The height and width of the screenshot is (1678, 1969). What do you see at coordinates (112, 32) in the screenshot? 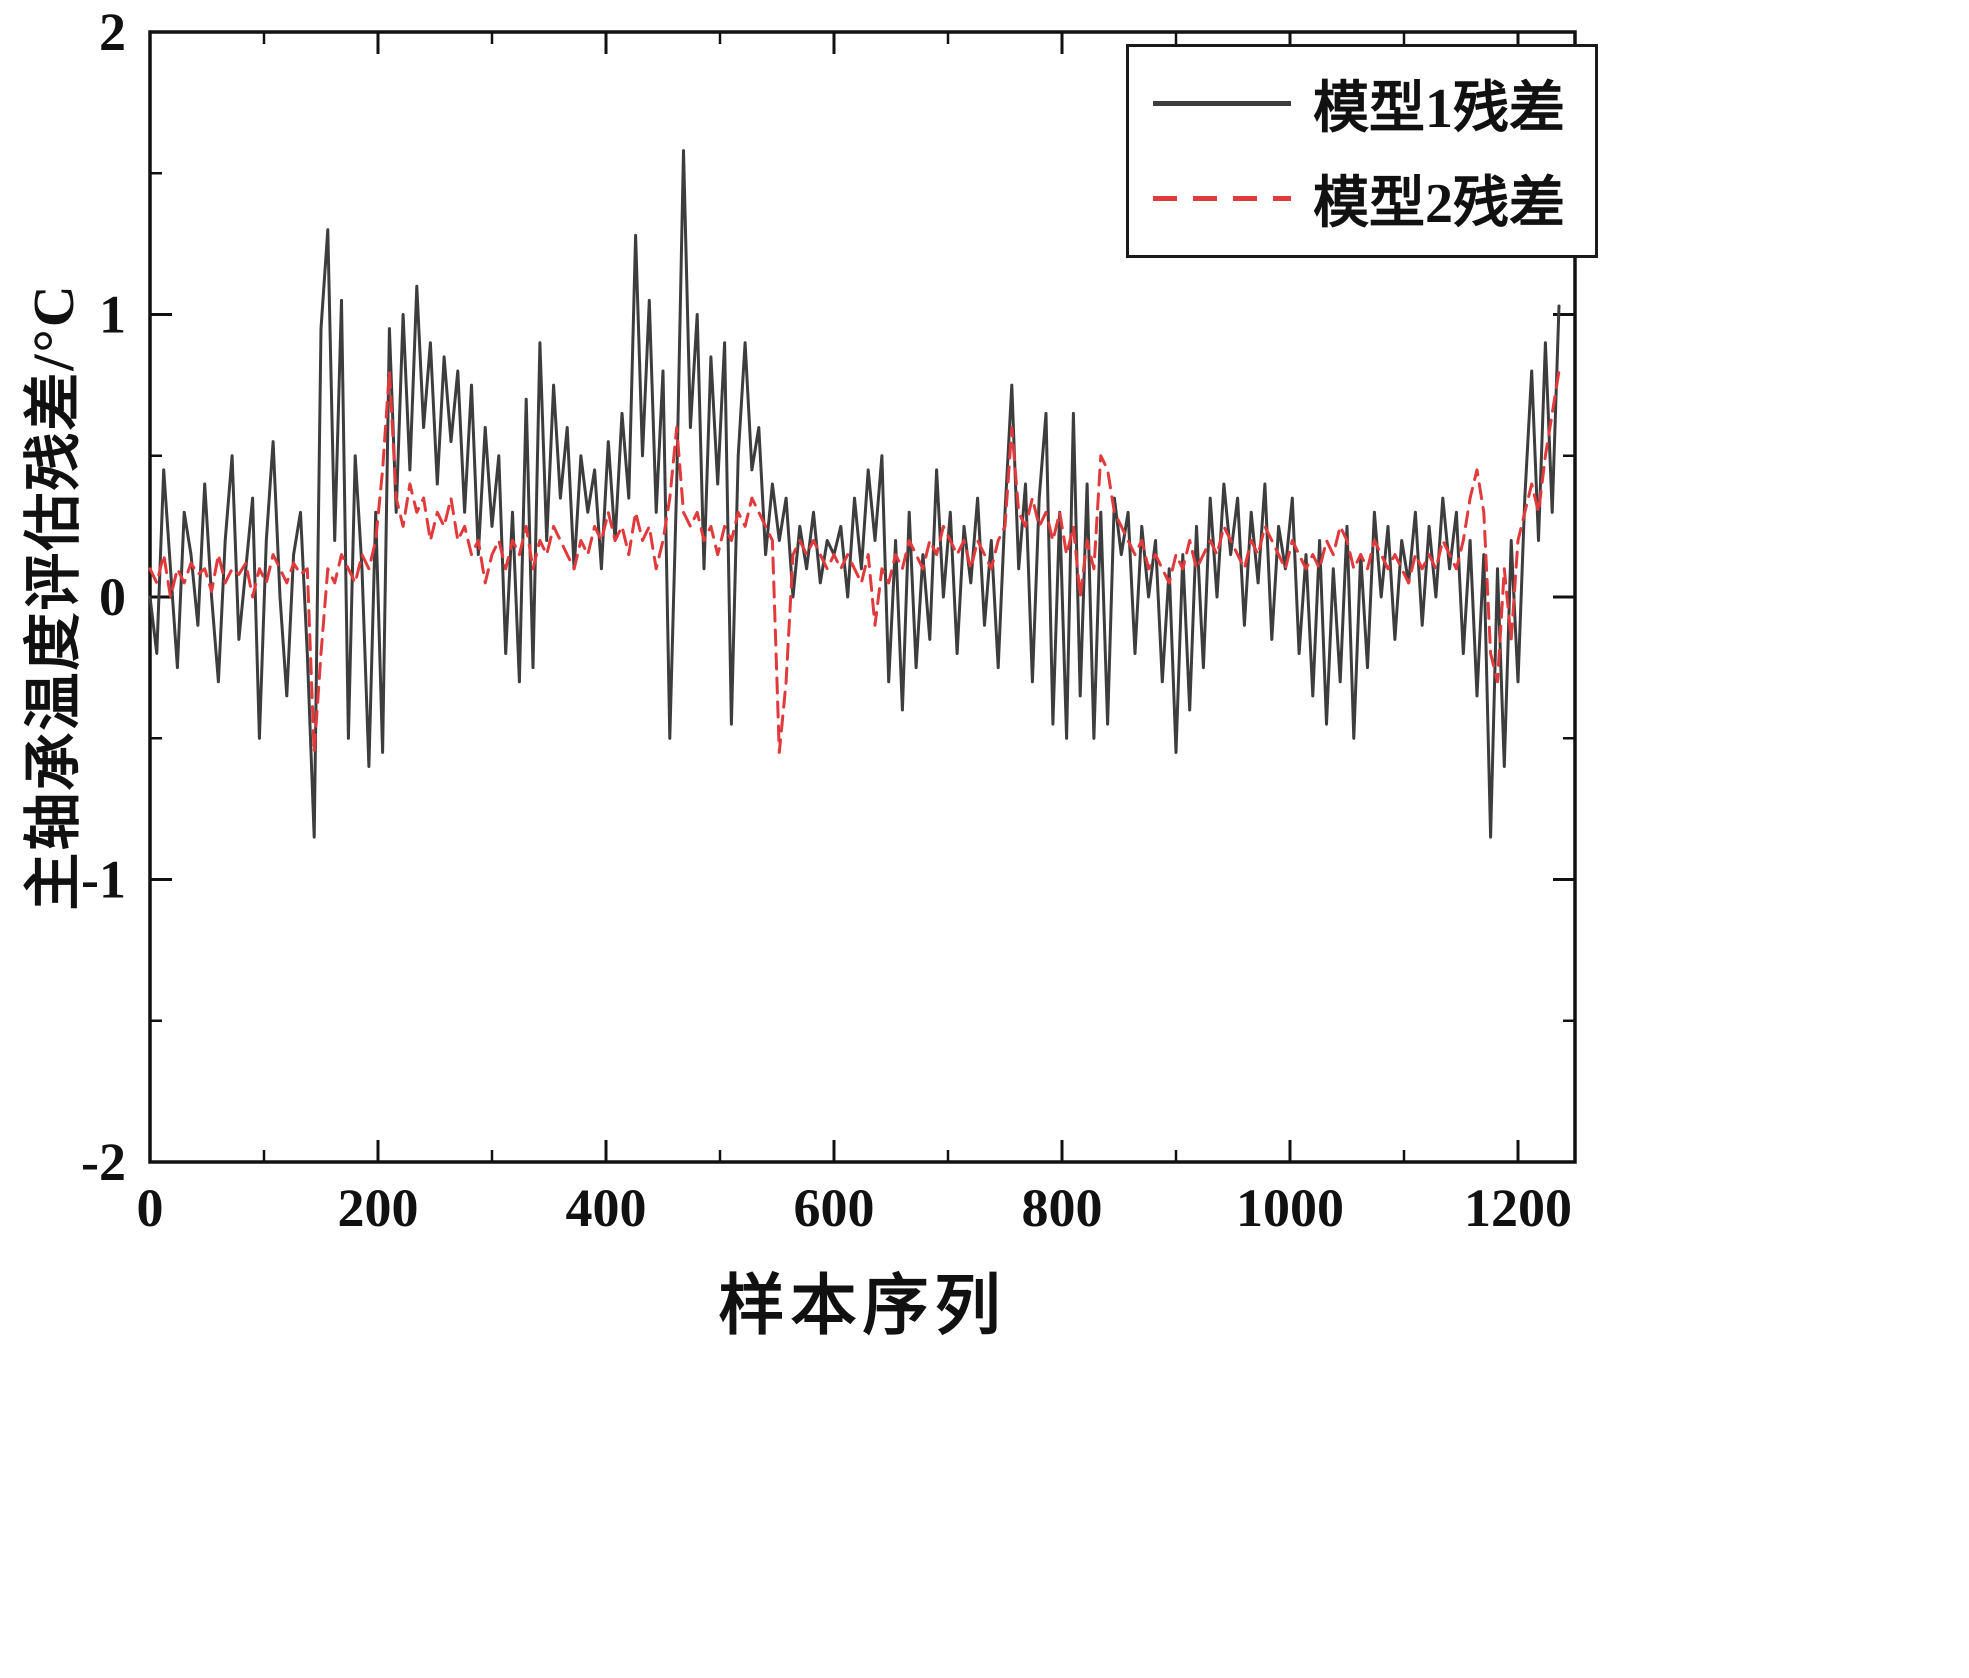
I see `svg-text: 2` at bounding box center [112, 32].